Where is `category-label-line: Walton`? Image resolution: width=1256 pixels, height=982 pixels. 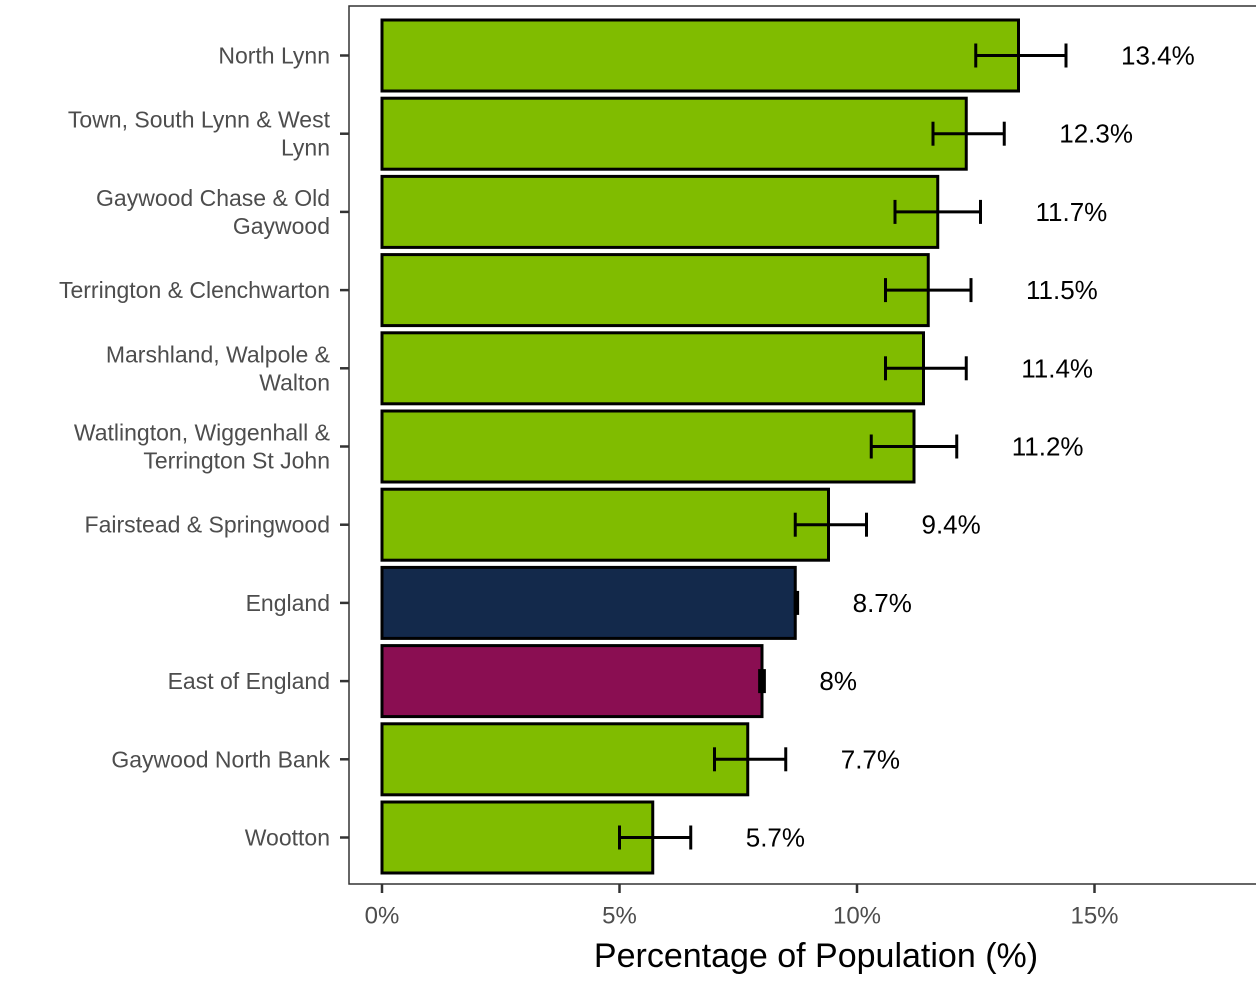 category-label-line: Walton is located at coordinates (294, 382).